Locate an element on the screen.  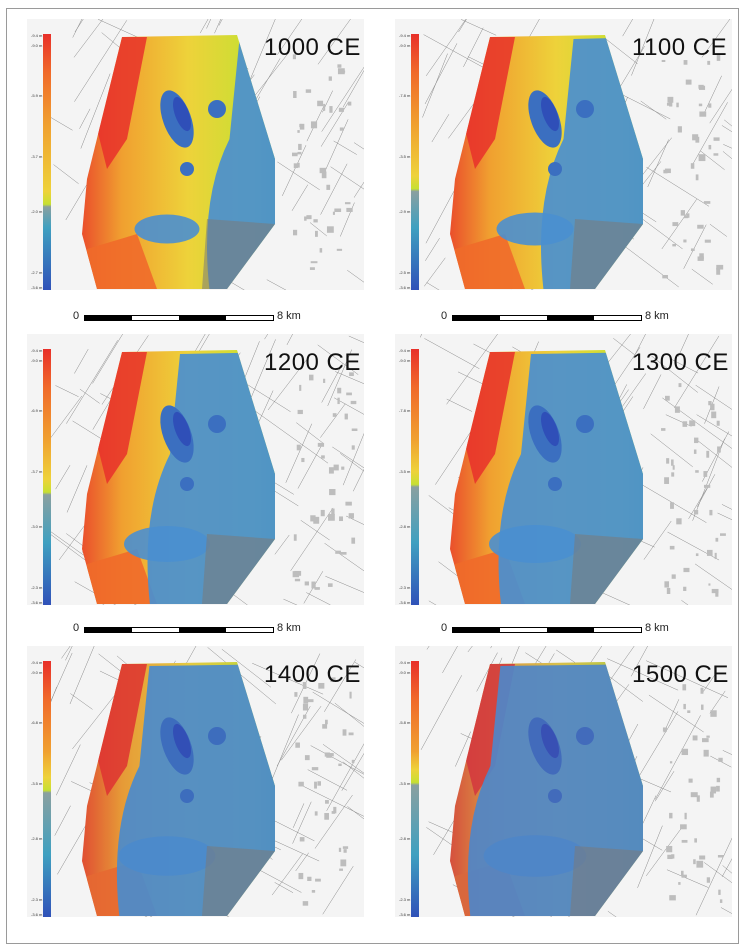
legend-tick-label: -5.9 m is located at coordinates (37, 96).